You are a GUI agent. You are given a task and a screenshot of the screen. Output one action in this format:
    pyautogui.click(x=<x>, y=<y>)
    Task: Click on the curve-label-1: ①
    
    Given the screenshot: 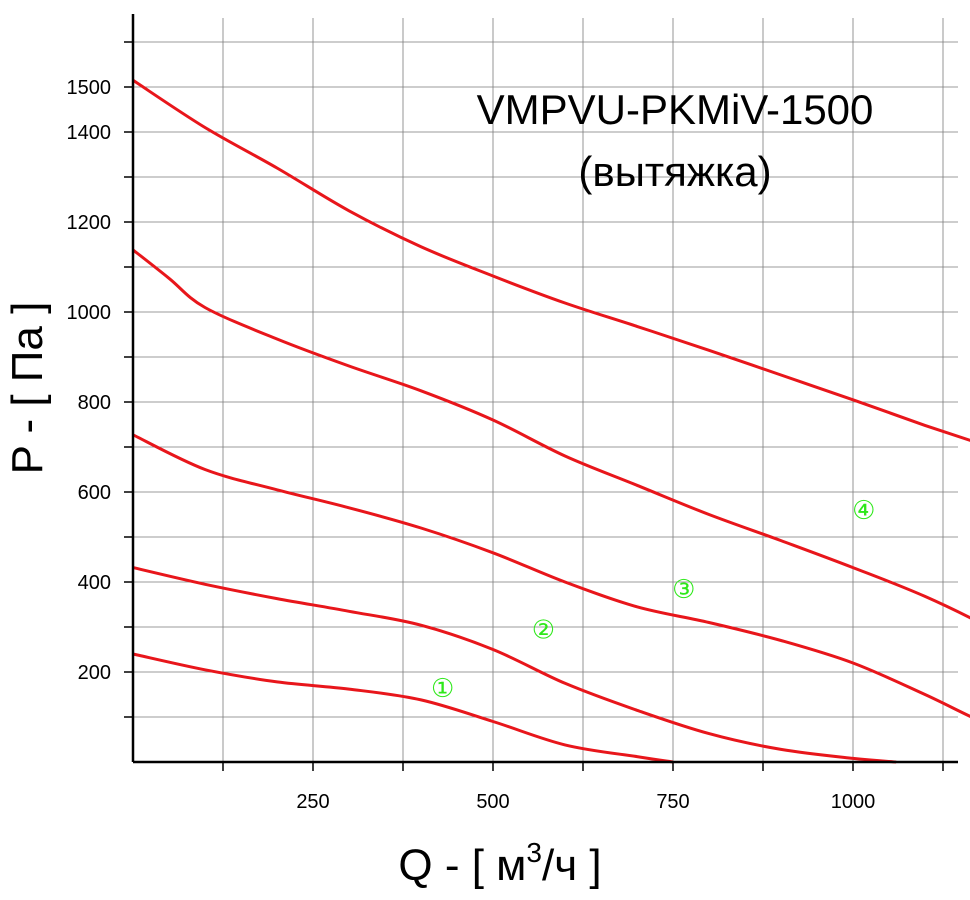 What is the action you would take?
    pyautogui.click(x=442, y=689)
    